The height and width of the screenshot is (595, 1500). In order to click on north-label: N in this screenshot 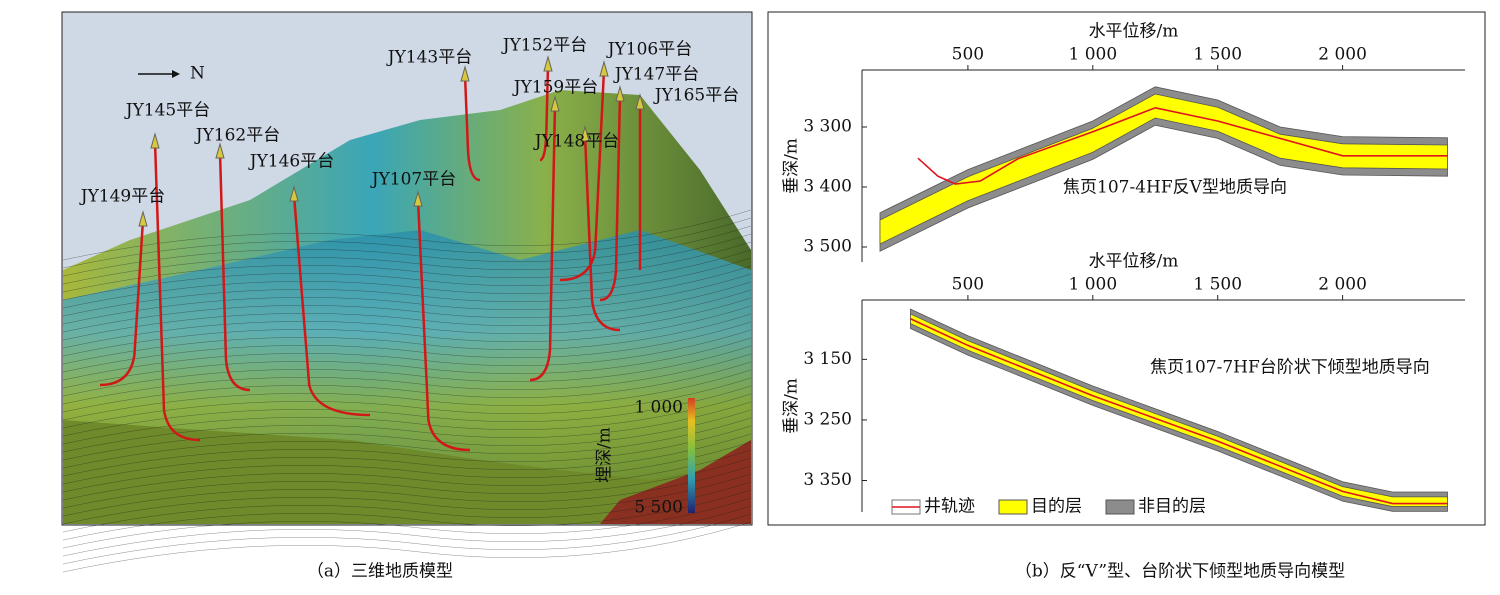, I will do `click(197, 74)`.